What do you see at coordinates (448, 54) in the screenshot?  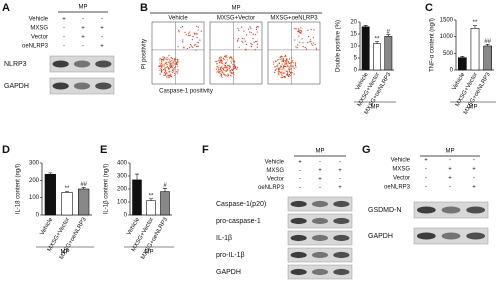 I see `y-tick-label: 500` at bounding box center [448, 54].